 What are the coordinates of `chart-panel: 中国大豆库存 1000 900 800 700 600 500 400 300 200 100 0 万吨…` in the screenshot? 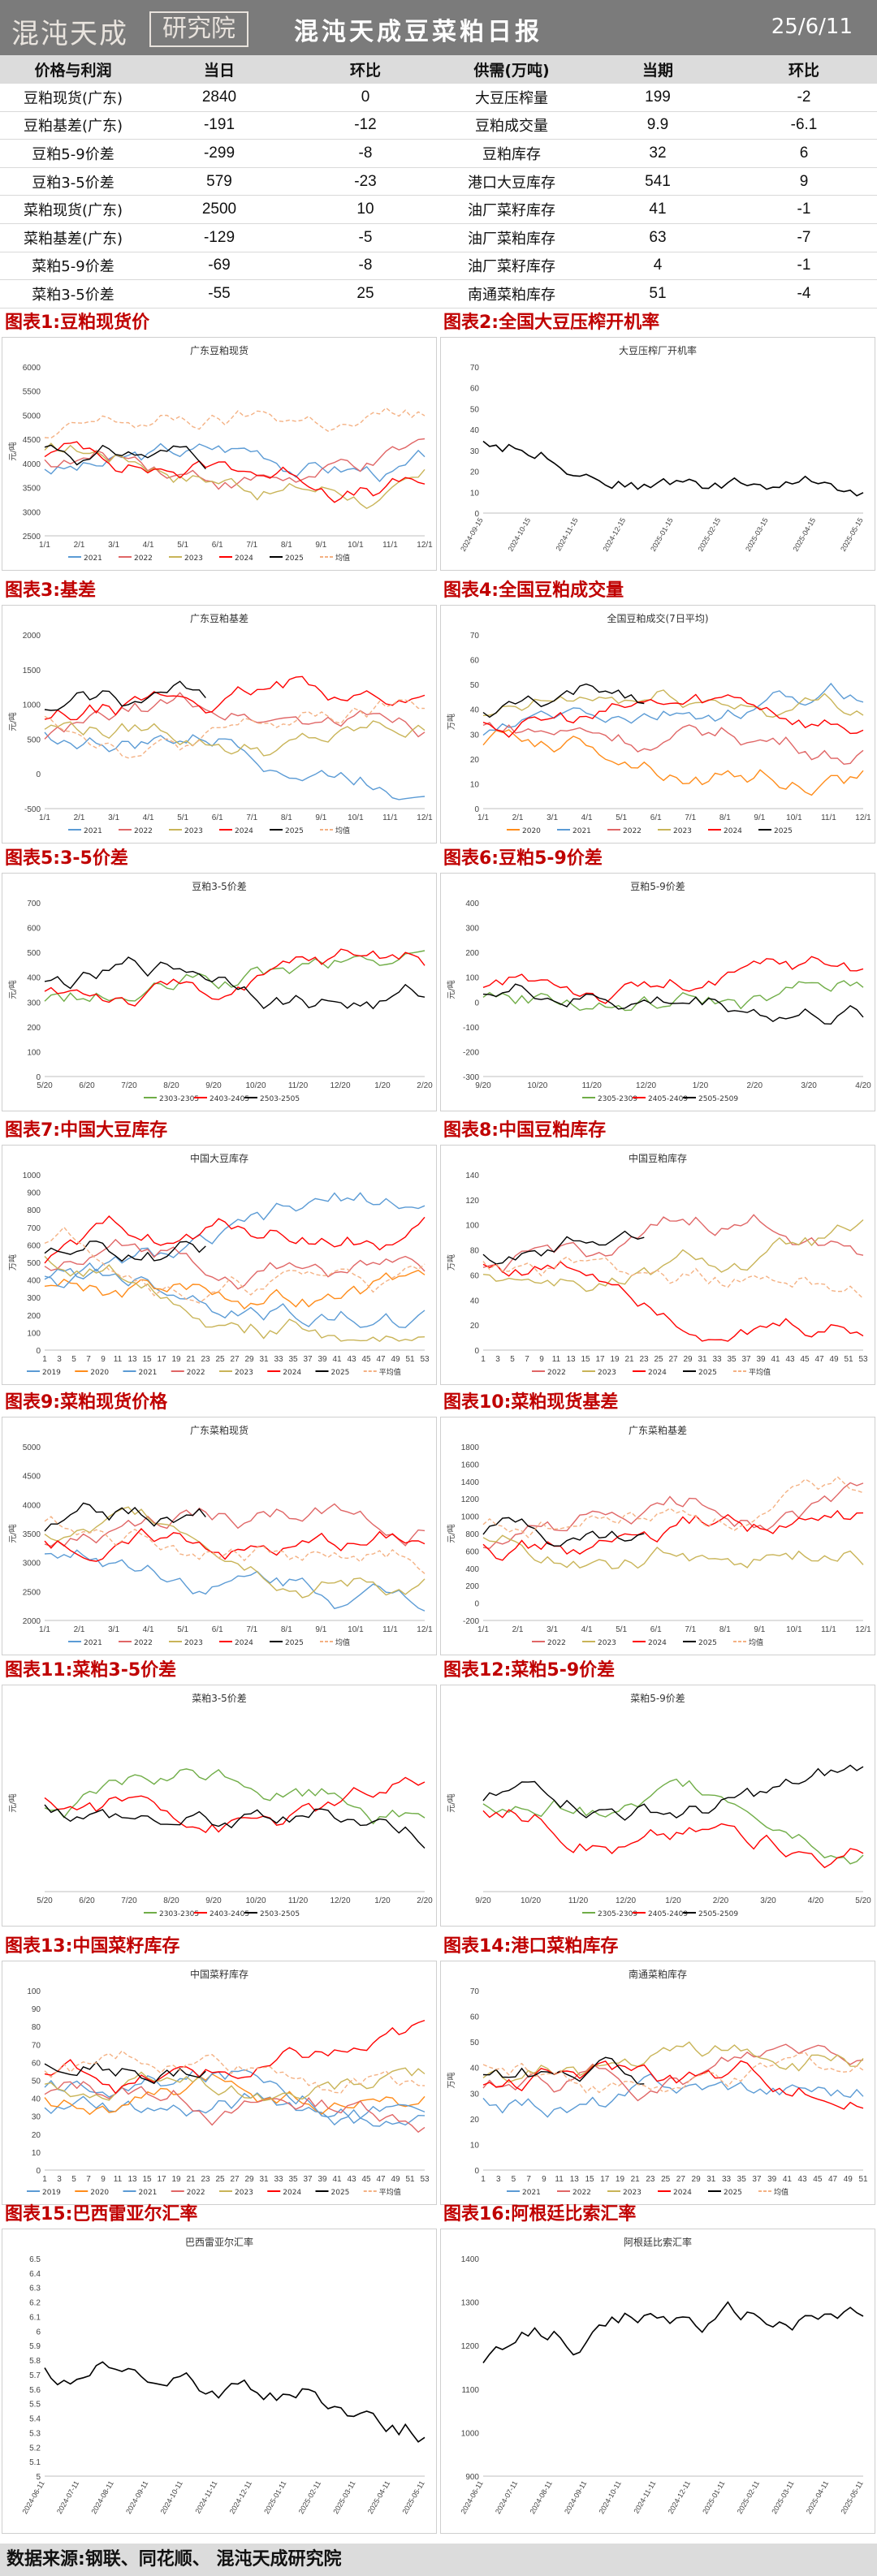 It's located at (219, 1265).